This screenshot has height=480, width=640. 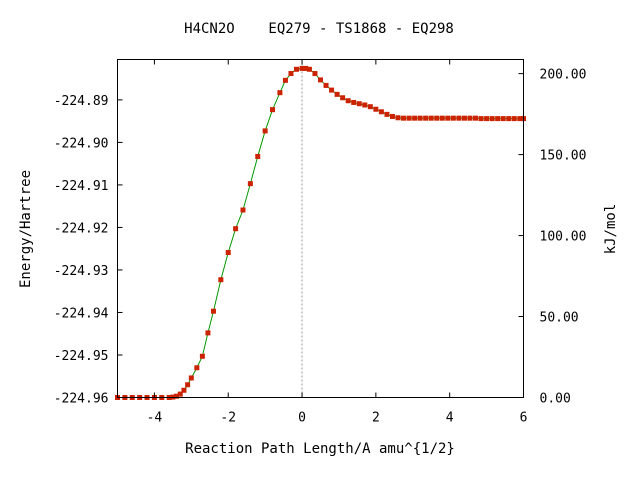 I want to click on y-axis-label: Energy/Hartree, so click(x=26, y=229).